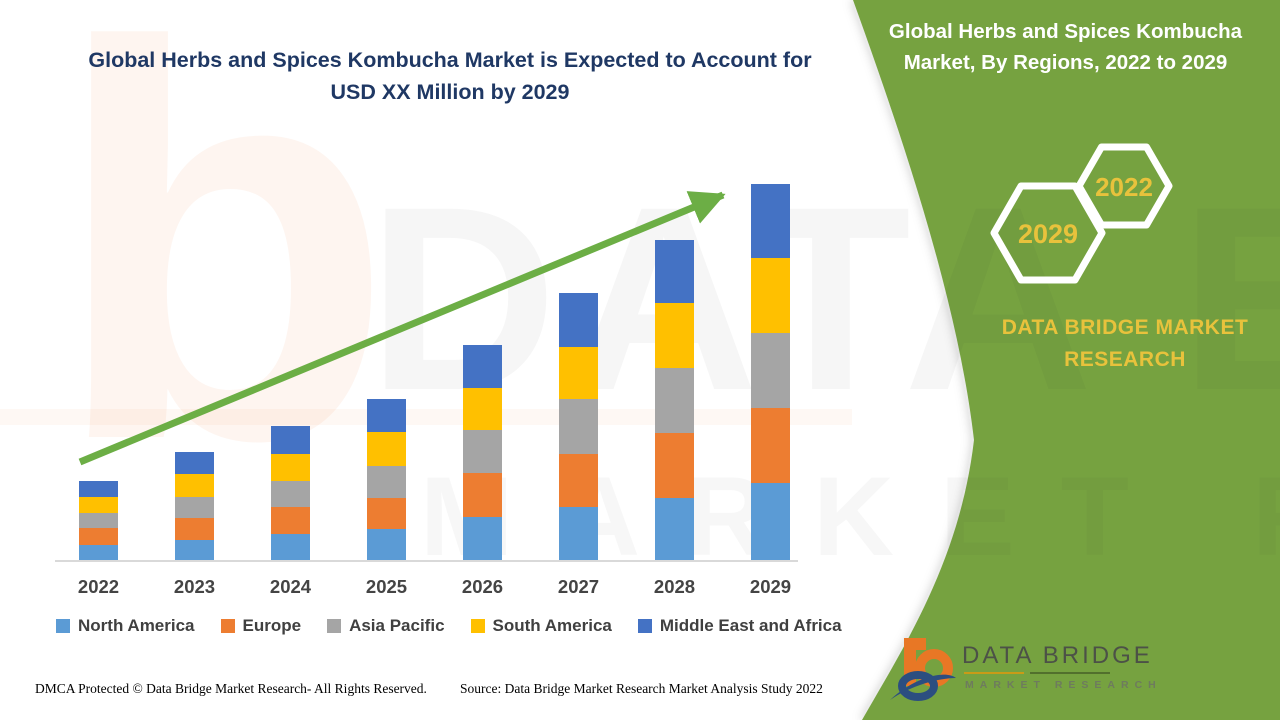  I want to click on bar-segment-2029-asia-pacific, so click(770, 370).